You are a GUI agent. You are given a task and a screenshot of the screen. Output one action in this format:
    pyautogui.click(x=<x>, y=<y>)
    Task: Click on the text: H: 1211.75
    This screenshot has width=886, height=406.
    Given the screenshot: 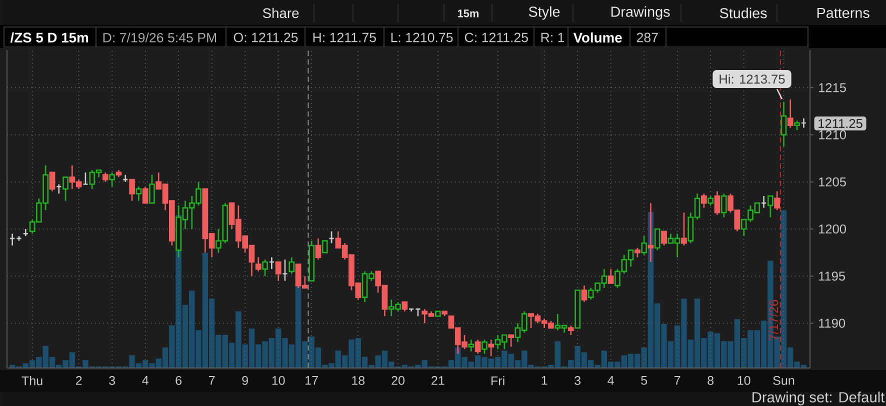 What is the action you would take?
    pyautogui.click(x=344, y=37)
    